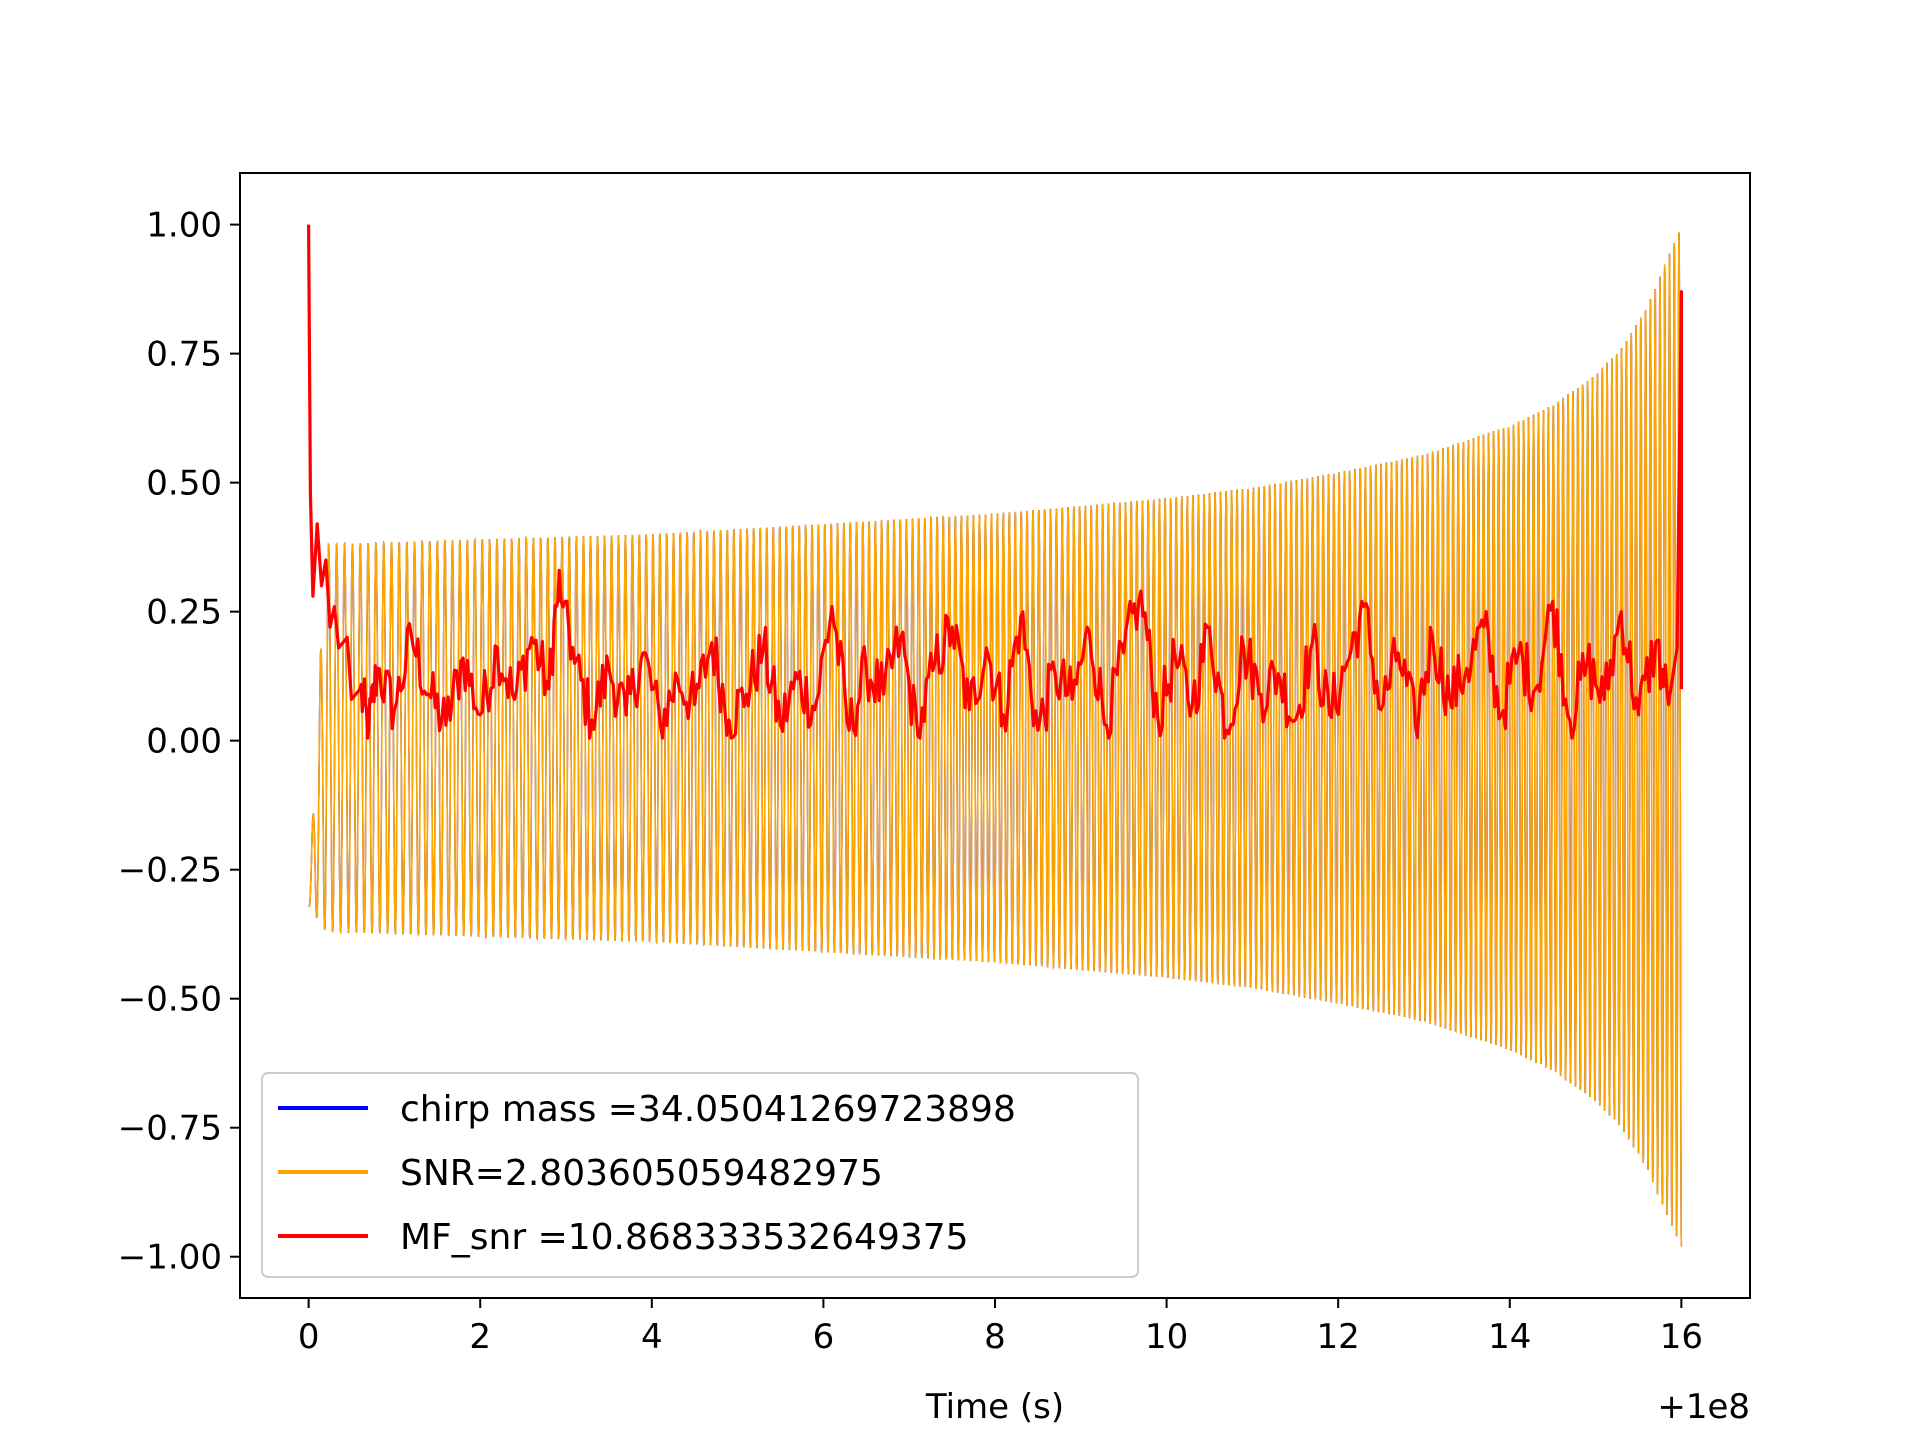  Describe the element at coordinates (184, 226) in the screenshot. I see `y-tick-label: 1.00` at that location.